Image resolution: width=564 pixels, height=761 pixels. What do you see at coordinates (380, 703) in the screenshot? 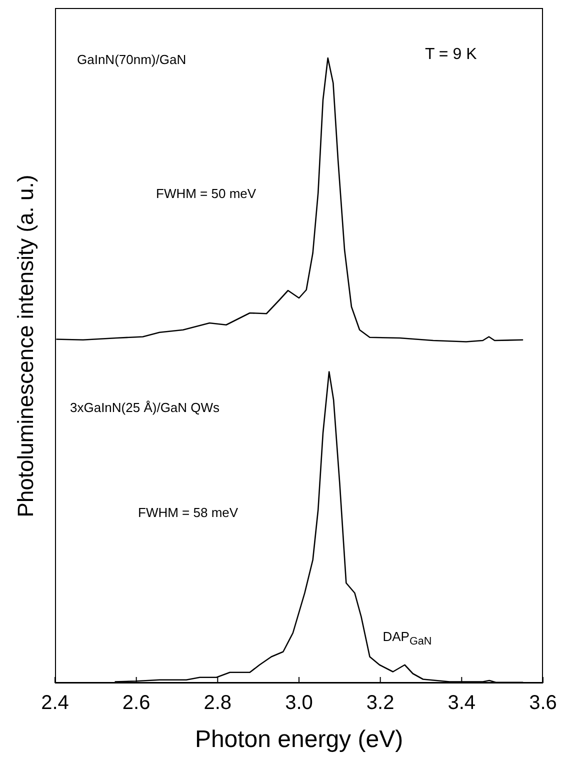
I see `x-tick-label: 3.2` at bounding box center [380, 703].